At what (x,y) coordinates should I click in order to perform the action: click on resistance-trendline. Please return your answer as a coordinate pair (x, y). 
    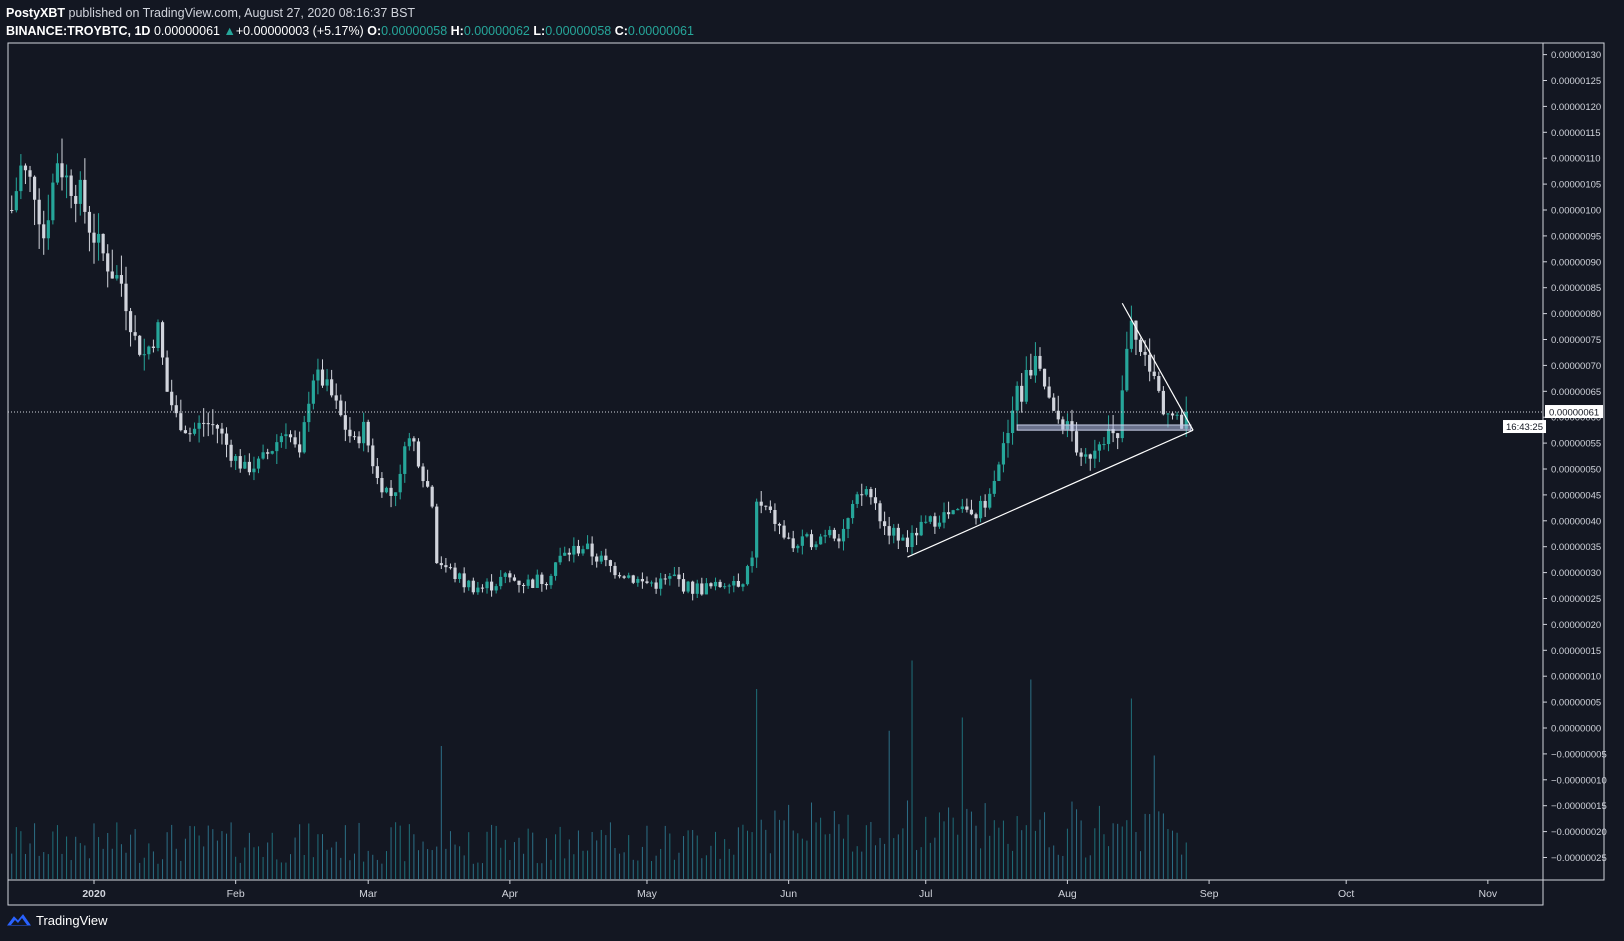
    Looking at the image, I should click on (1157, 366).